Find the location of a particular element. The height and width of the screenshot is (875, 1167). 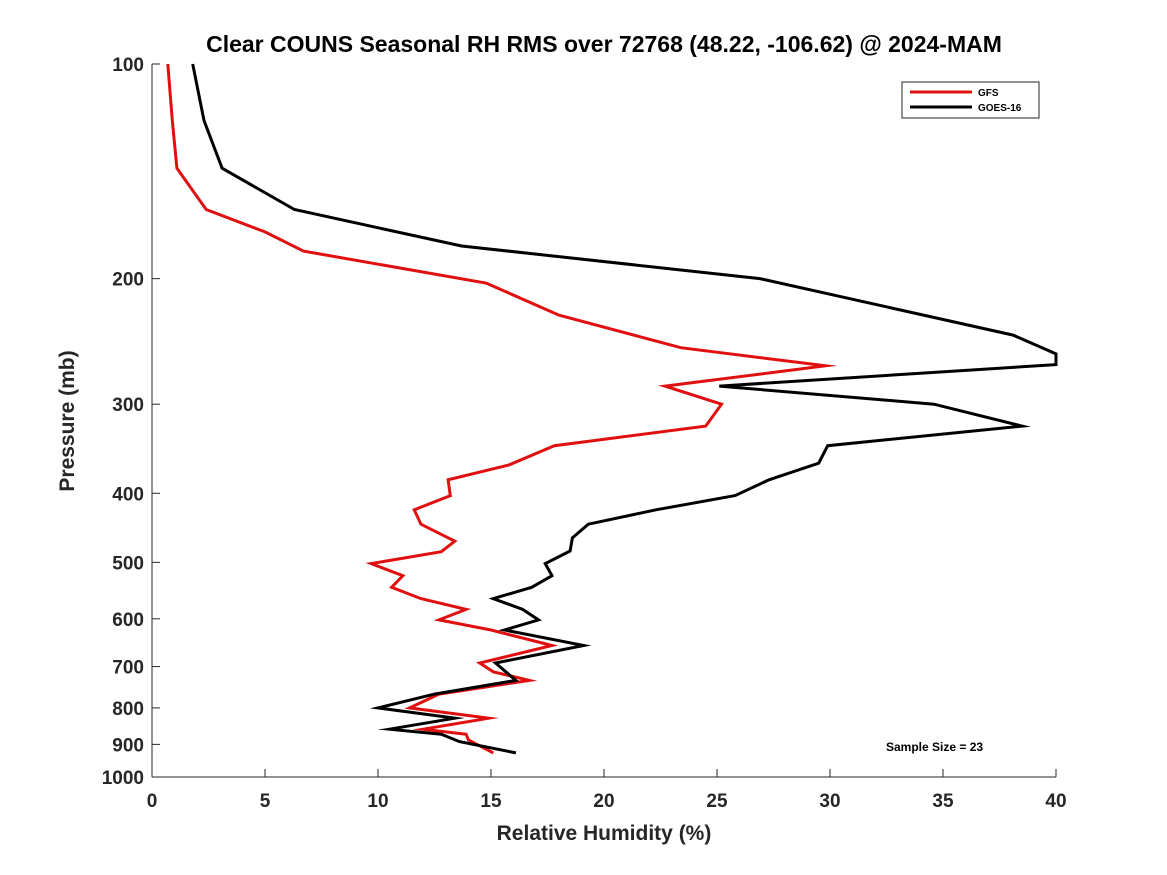

y-axis-label: Pressure (mb) is located at coordinates (67, 420).